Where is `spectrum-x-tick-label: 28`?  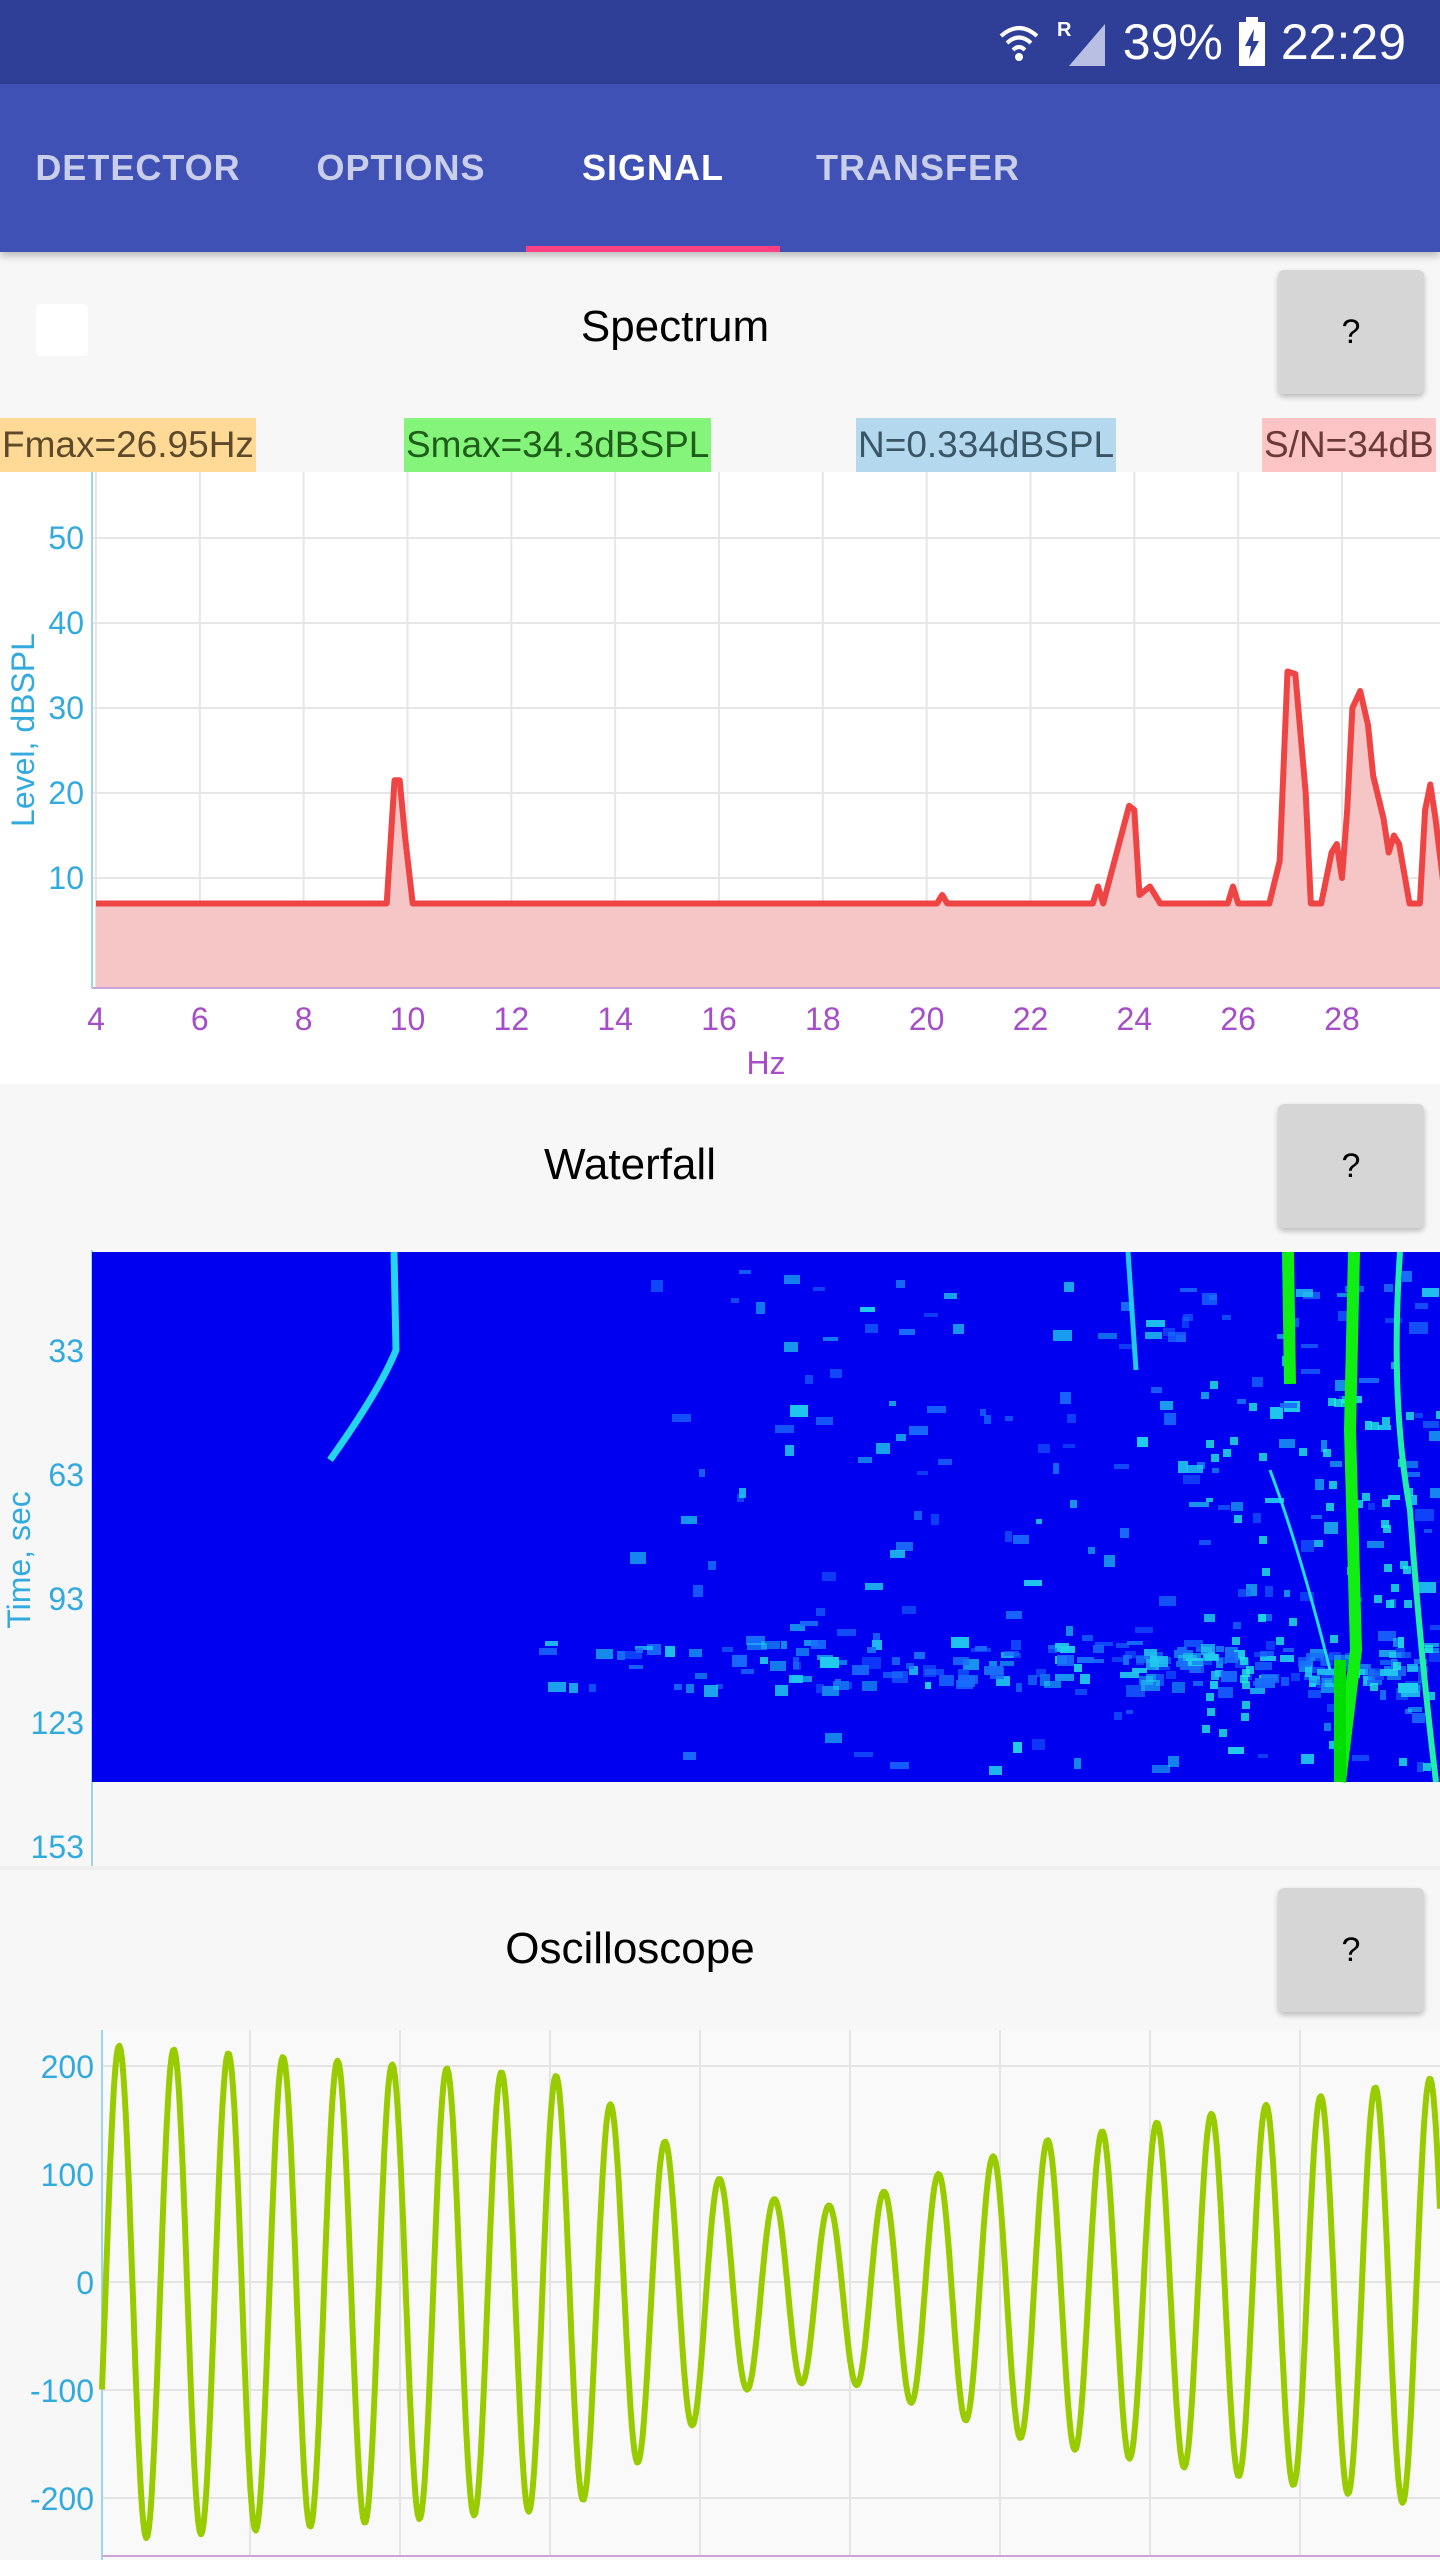 spectrum-x-tick-label: 28 is located at coordinates (1342, 1019).